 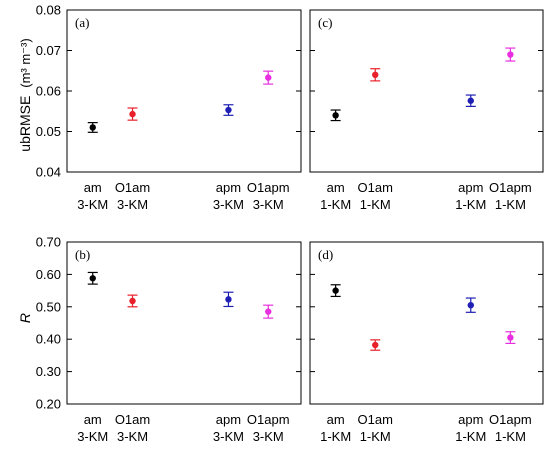 What do you see at coordinates (25, 124) in the screenshot?
I see `ylabel-ubrmse-main: ubRMSE` at bounding box center [25, 124].